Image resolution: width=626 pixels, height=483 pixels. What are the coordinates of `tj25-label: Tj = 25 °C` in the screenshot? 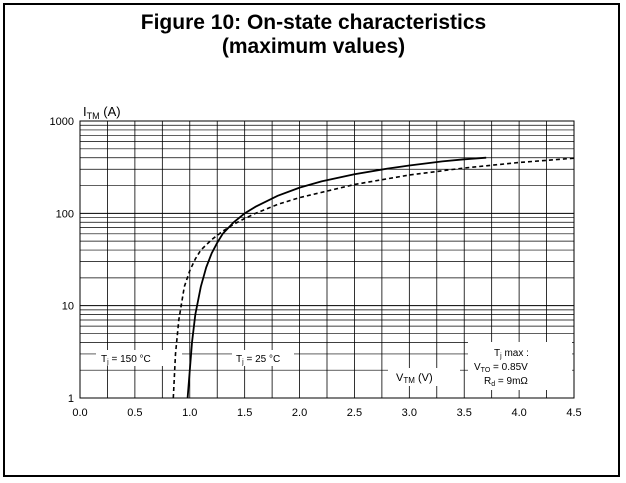 It's located at (258, 360).